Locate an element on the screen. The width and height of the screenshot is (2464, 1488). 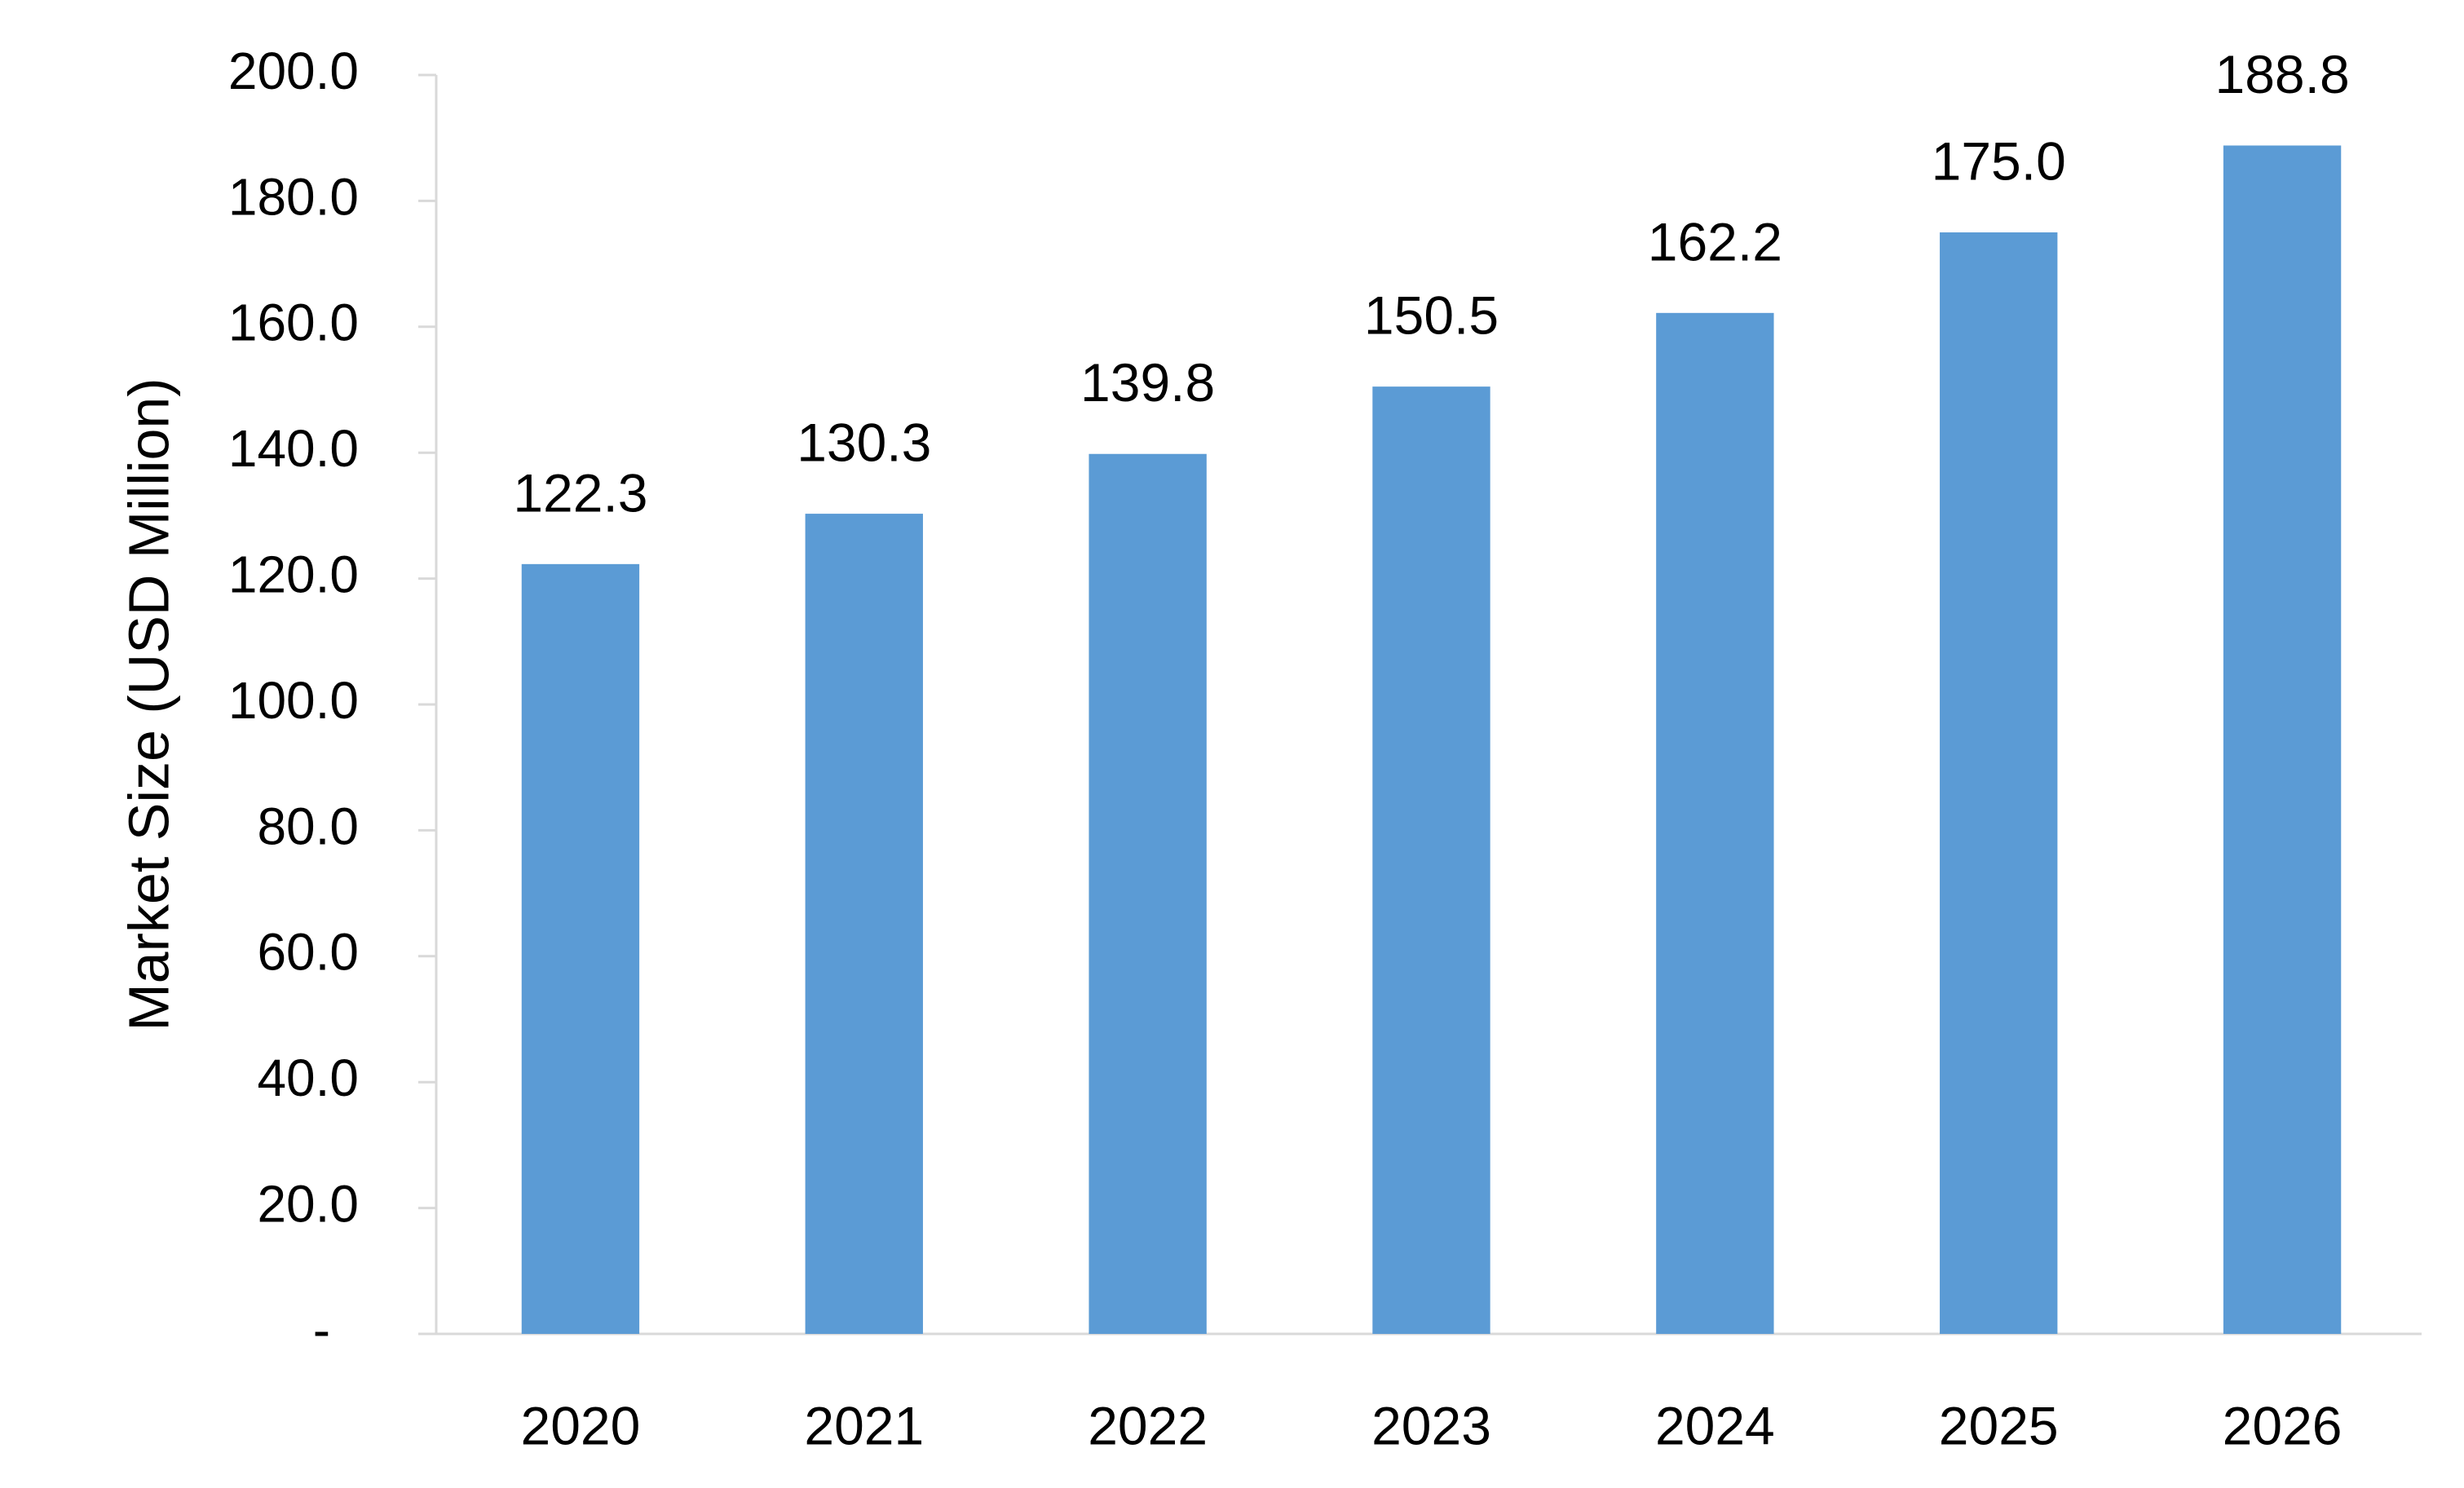
bar-2023 is located at coordinates (1431, 860).